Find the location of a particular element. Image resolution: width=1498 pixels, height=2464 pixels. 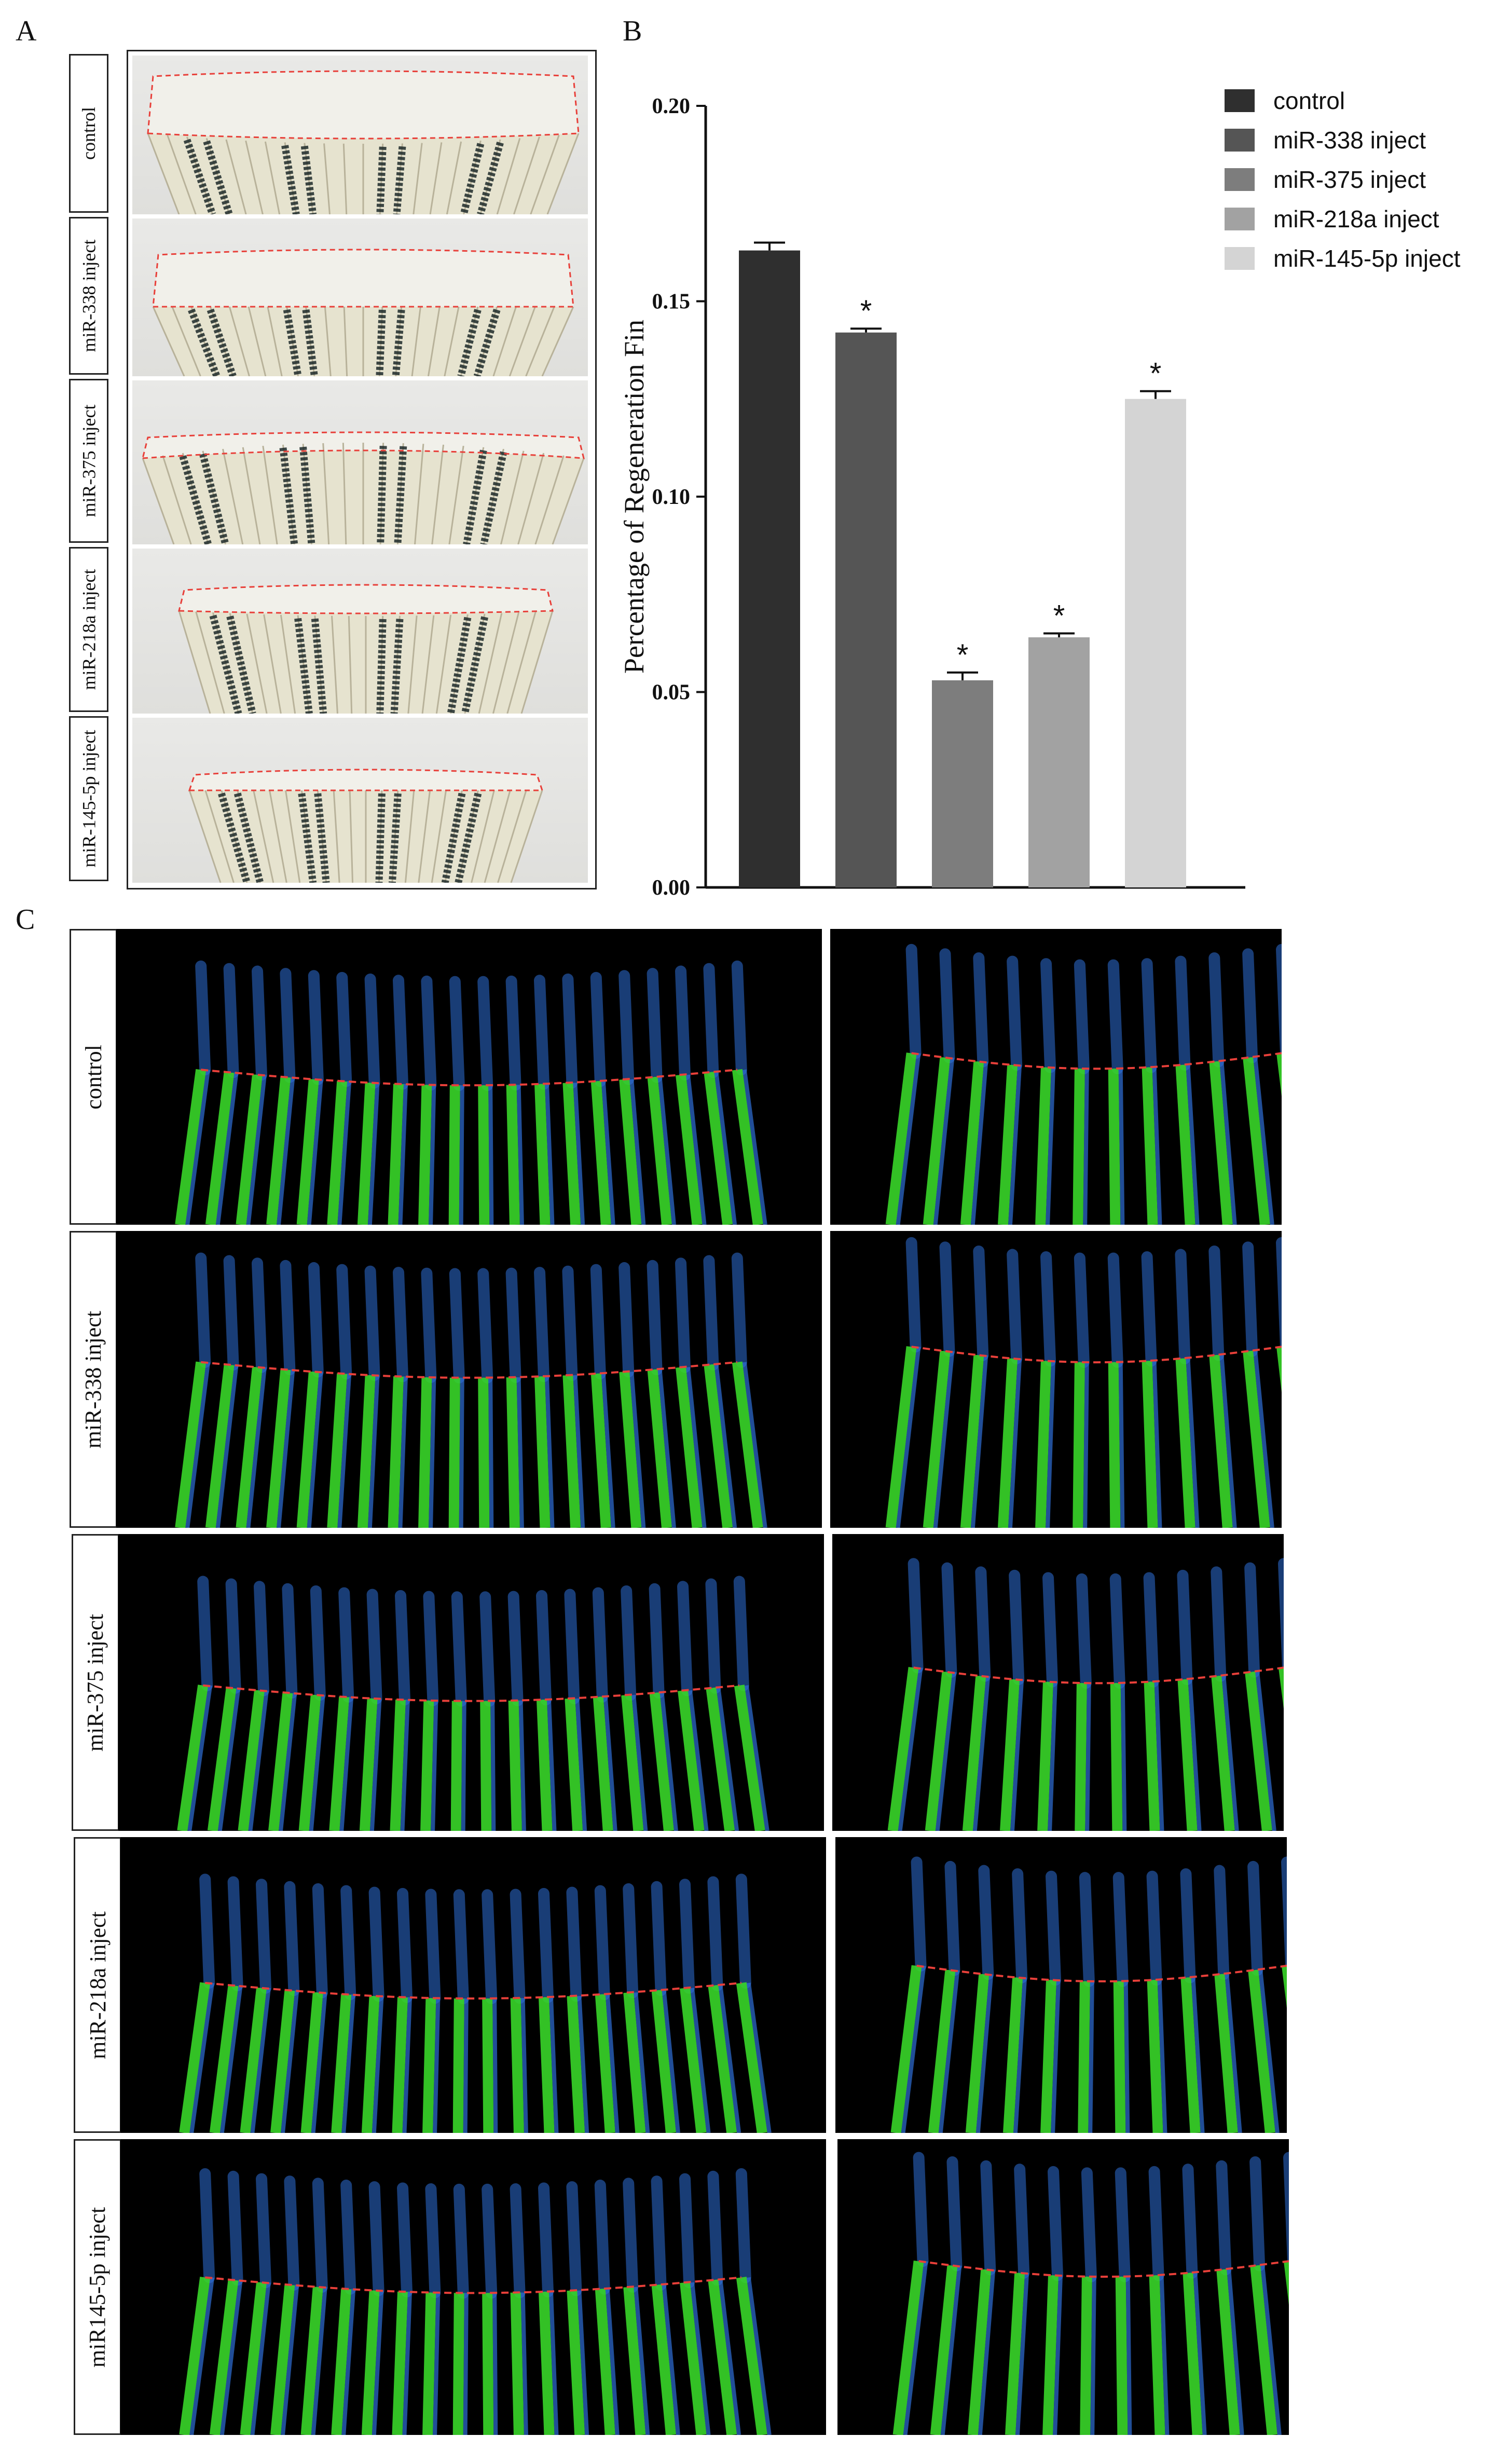

panel-c-row-label-text: miR-338 inject is located at coordinates (93, 1379).